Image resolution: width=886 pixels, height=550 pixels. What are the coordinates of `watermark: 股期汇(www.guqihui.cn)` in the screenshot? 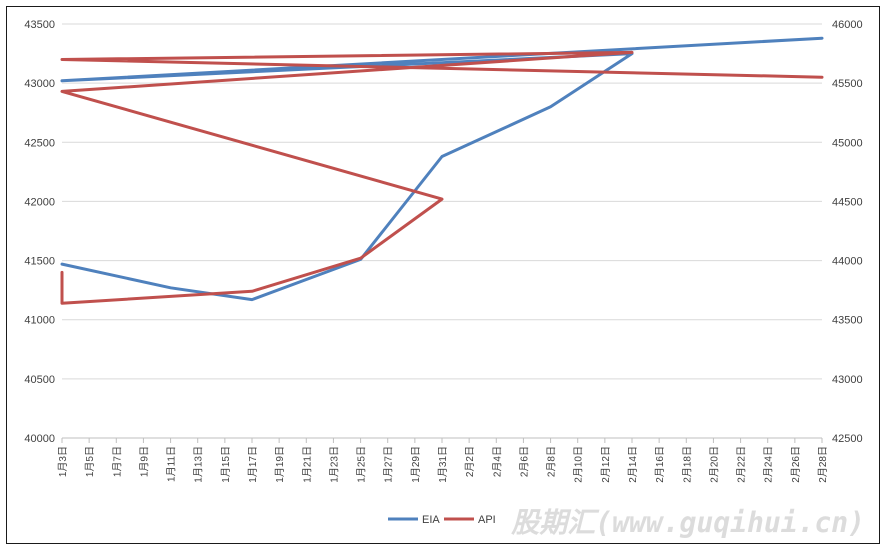 It's located at (687, 522).